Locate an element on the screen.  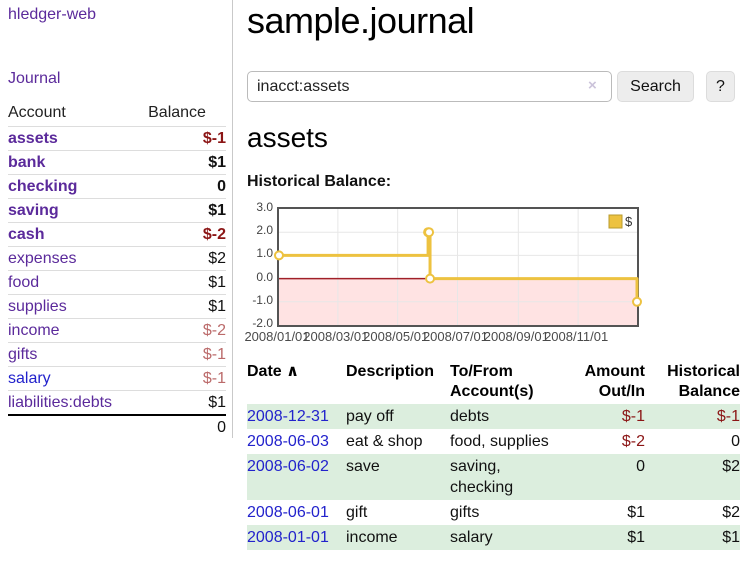
account-link-supplies: supplies is located at coordinates (37, 306).